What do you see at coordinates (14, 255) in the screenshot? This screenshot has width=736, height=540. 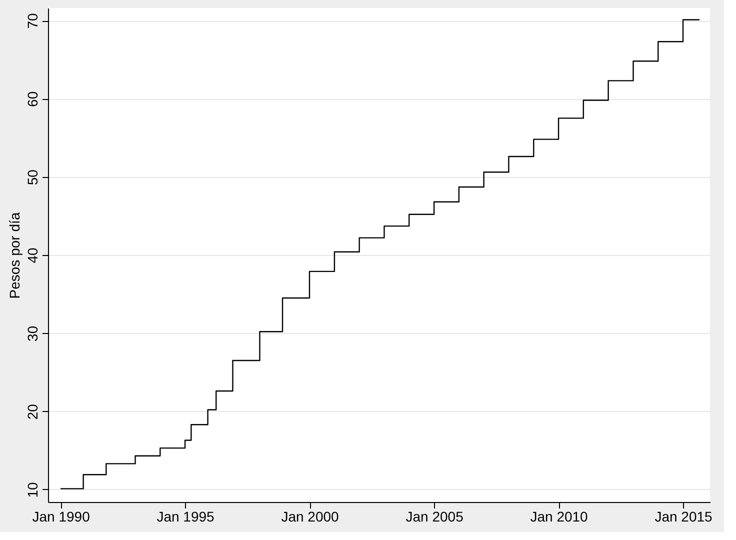 I see `y-axis-title: Pesos por día` at bounding box center [14, 255].